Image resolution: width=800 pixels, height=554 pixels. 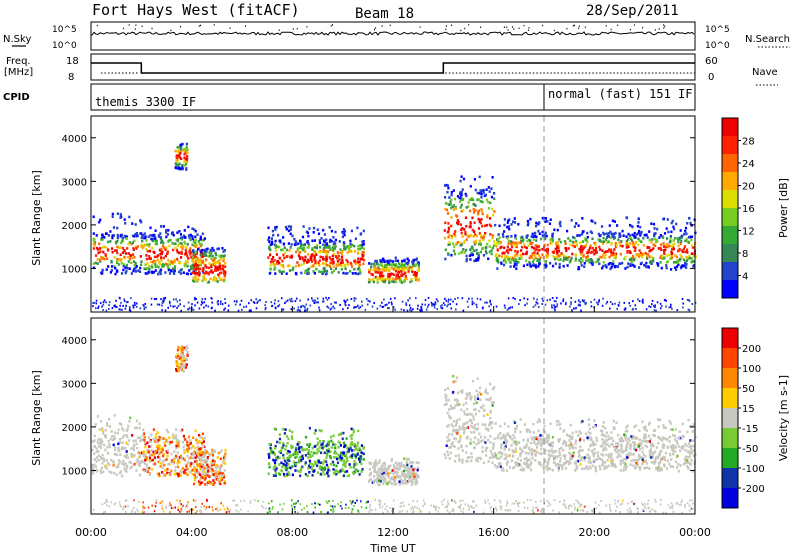 I want to click on cpid-mode-1: themis 3300 IF, so click(x=145, y=102).